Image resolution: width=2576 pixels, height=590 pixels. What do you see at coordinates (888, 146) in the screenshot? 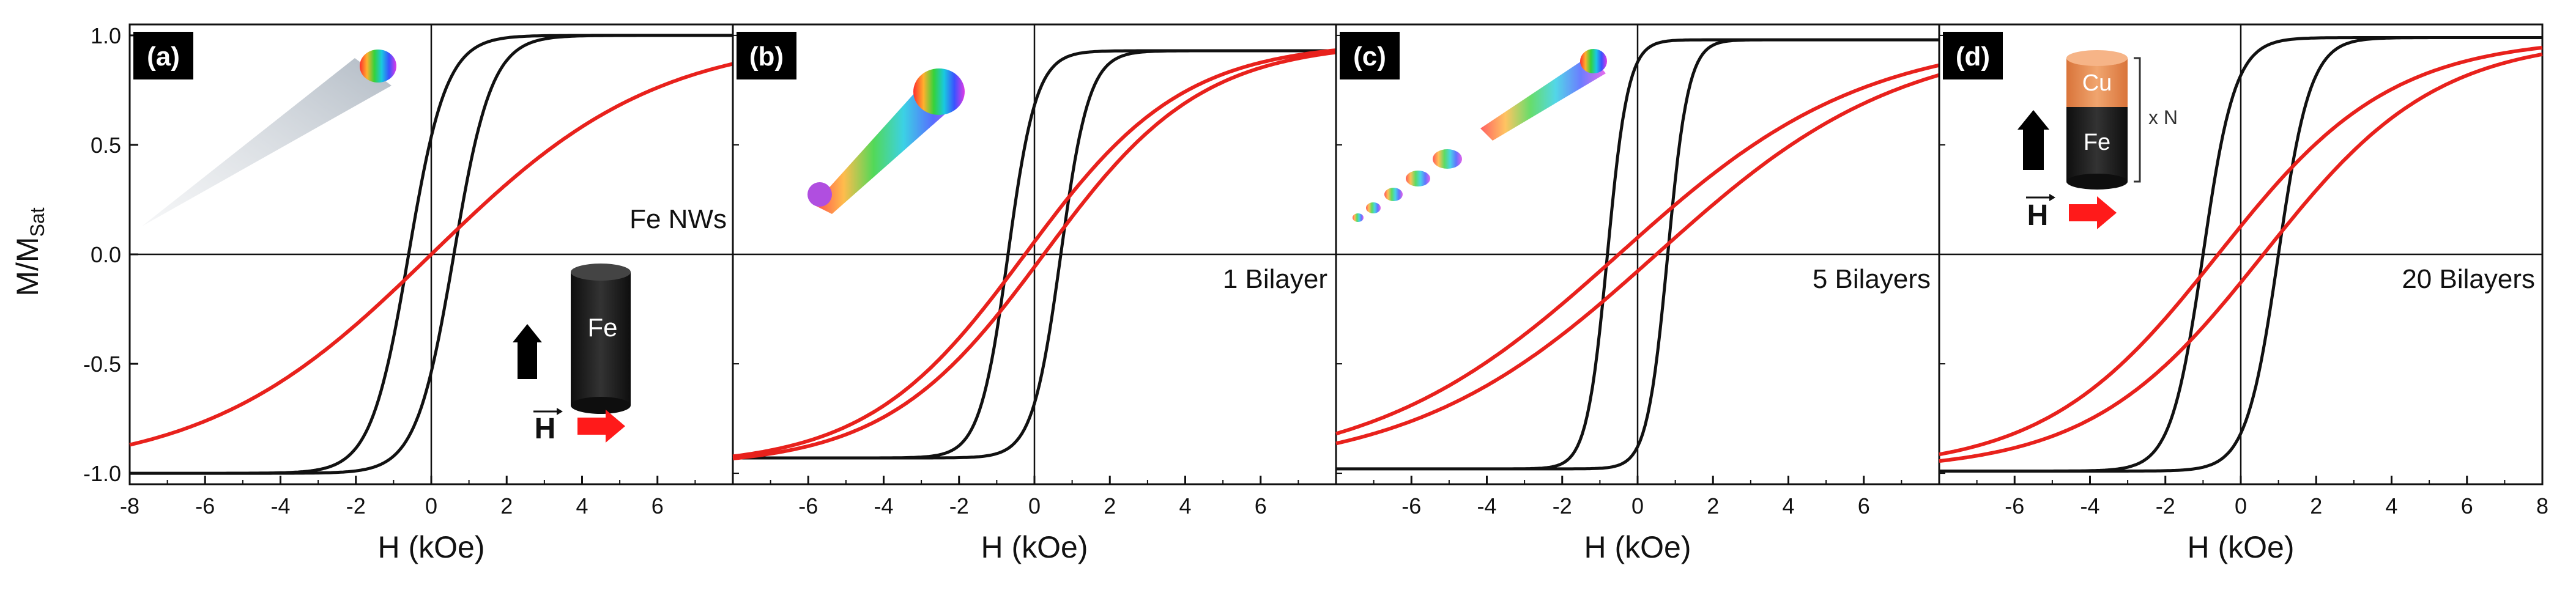
I see `panel-b-sim-body` at bounding box center [888, 146].